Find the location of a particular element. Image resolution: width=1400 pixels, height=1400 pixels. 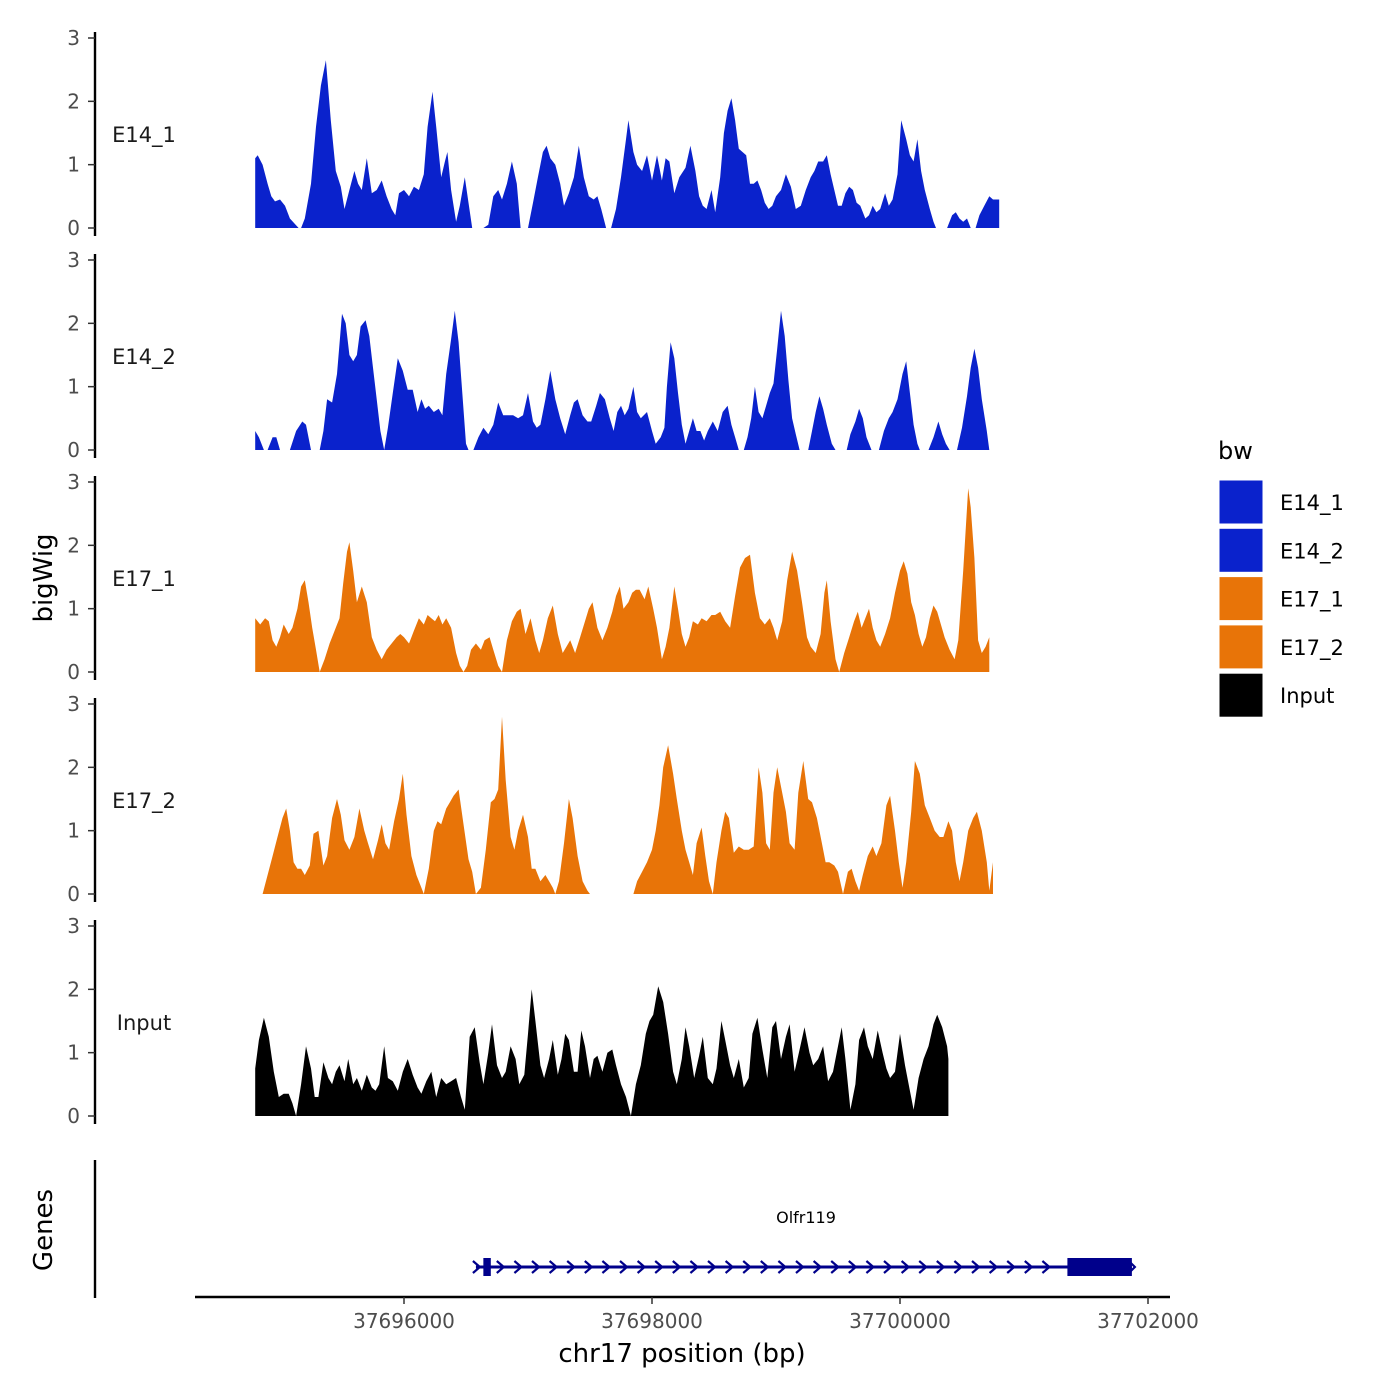

legend: bw E14_1 E14_2 E17_1 E17_2 Input is located at coordinates (1281, 577).